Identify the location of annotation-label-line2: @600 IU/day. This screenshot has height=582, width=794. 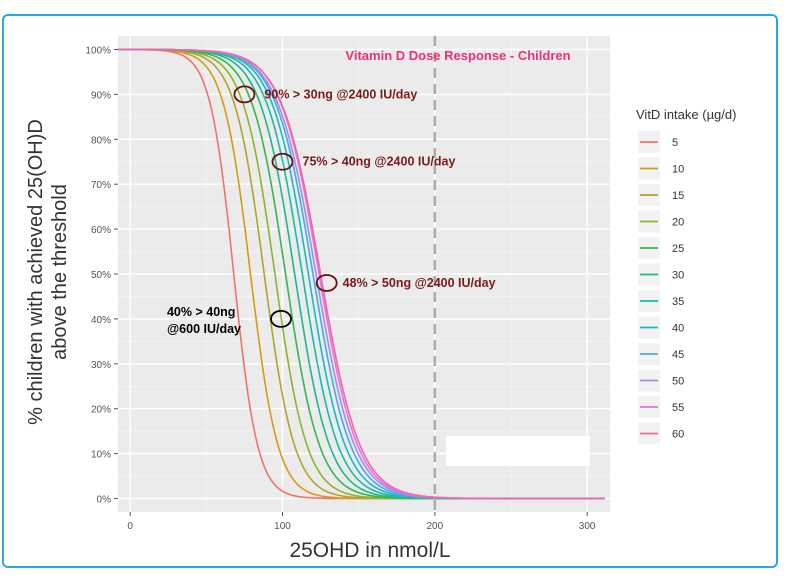
(204, 329).